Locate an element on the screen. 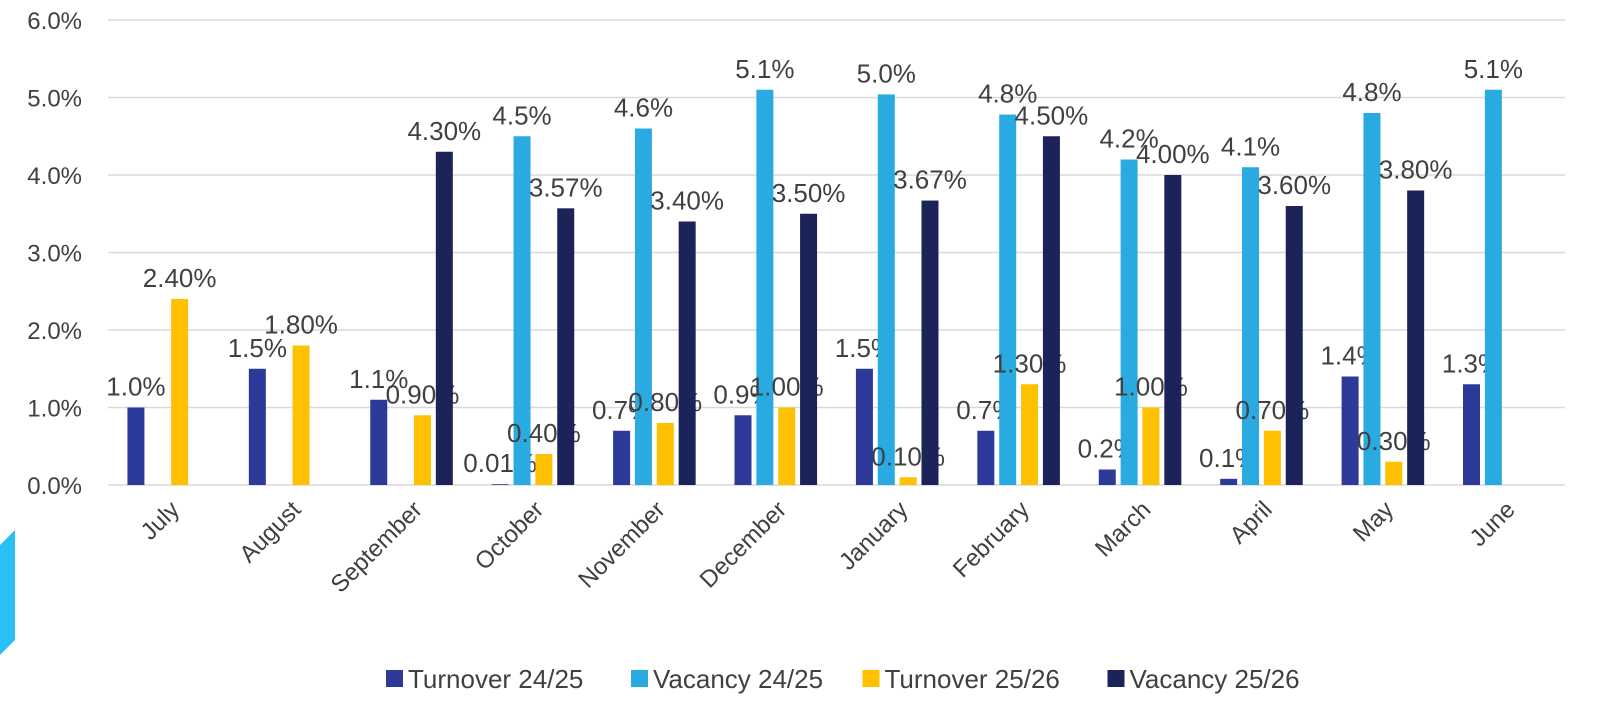 This screenshot has width=1605, height=714. value-label: 3.57% is located at coordinates (566, 187).